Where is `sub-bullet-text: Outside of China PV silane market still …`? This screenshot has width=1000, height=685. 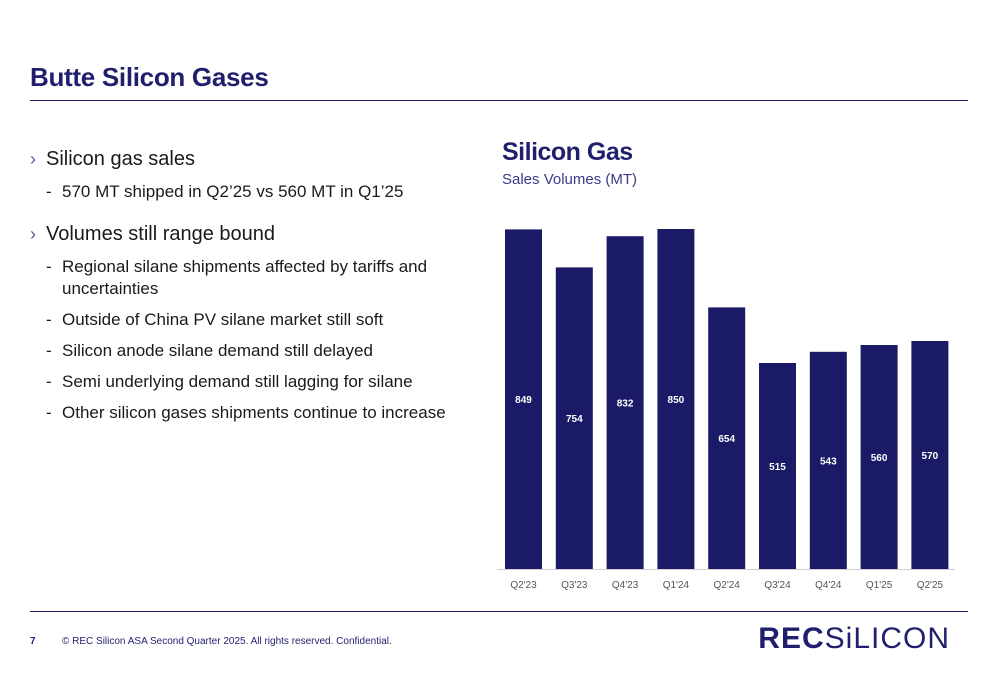
sub-bullet-text: Outside of China PV silane market still … is located at coordinates (223, 319).